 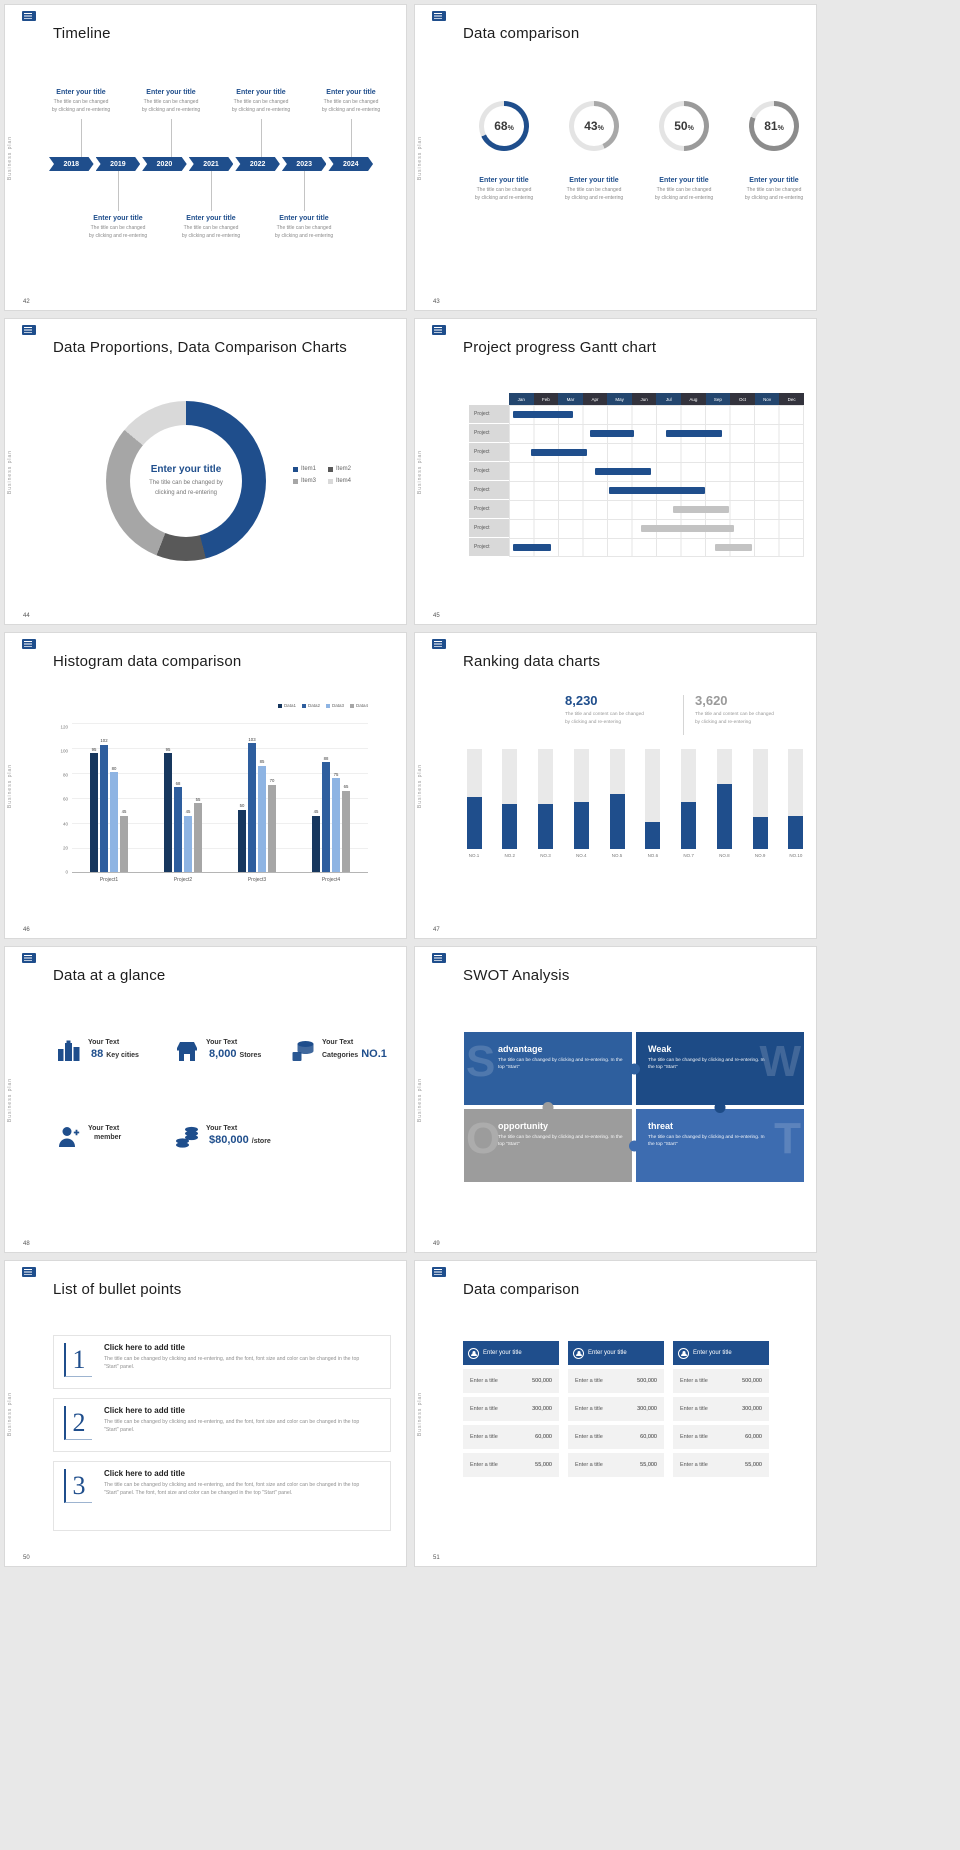 What do you see at coordinates (322, 475) in the screenshot?
I see `donut-legend: Item1 Item2 Item3 Item4` at bounding box center [322, 475].